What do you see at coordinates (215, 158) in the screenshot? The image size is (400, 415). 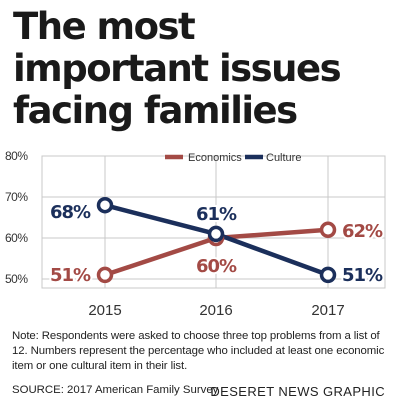 I see `legend-label-economics: Economics` at bounding box center [215, 158].